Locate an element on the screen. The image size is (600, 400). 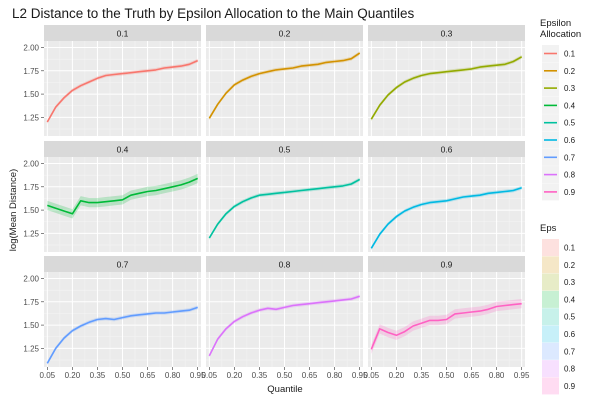
legend-key-0.2: 0.2 is located at coordinates (559, 265).